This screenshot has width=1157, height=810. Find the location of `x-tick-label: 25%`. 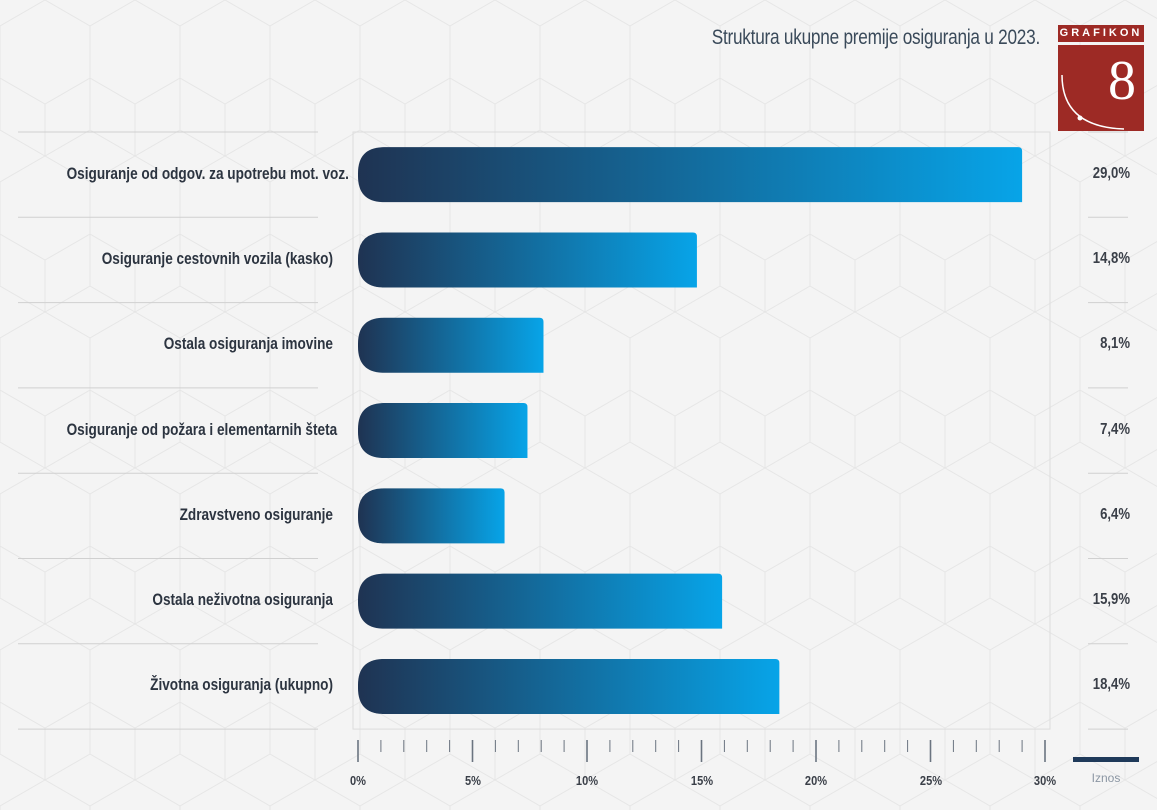

x-tick-label: 25% is located at coordinates (930, 780).